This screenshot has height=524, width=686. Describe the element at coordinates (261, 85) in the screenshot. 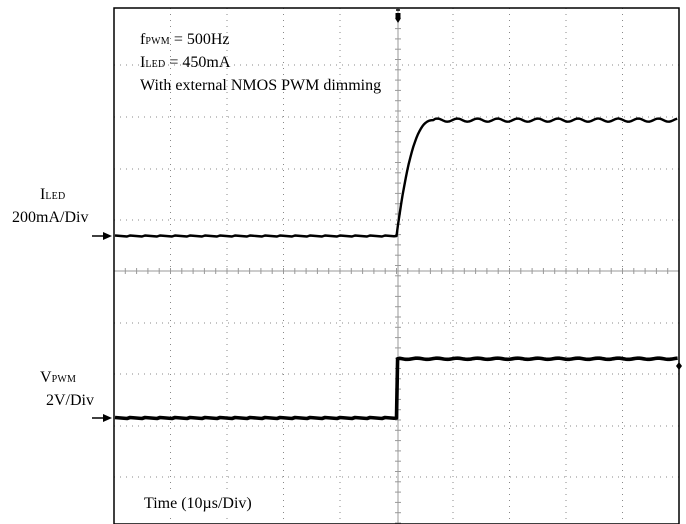

I see `annotation-note: With external NMOS PWM dimming` at that location.